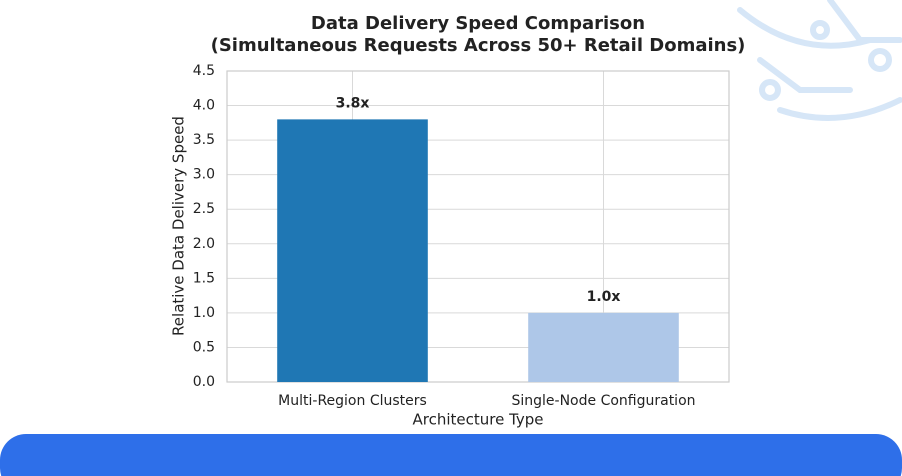 The image size is (902, 476). I want to click on value-label: 1.0x, so click(604, 297).